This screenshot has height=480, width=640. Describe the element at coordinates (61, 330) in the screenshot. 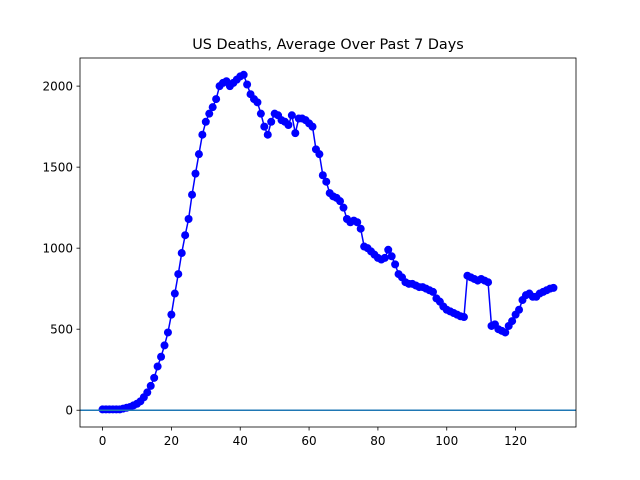

I see `y-tick-label: 500` at that location.